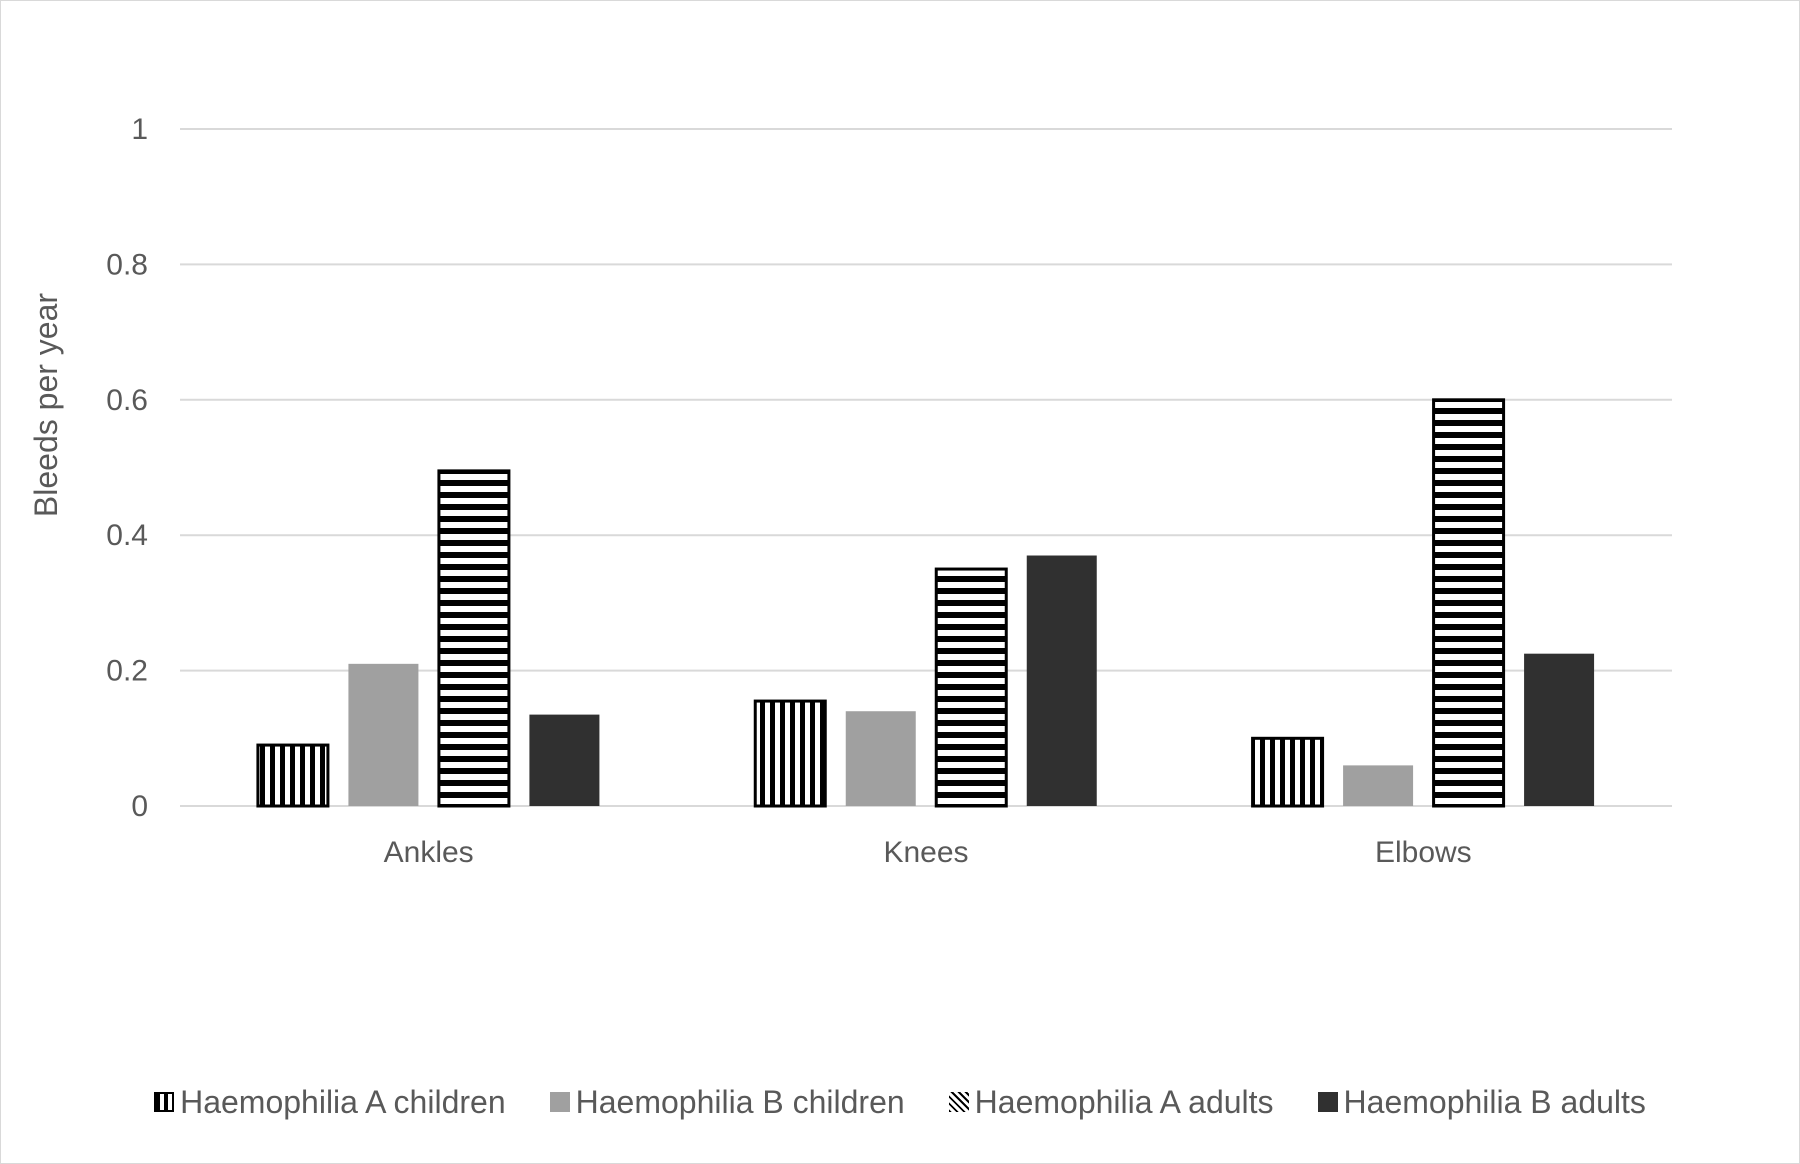  I want to click on legend-label: Haemophilia A adults, so click(1124, 1101).